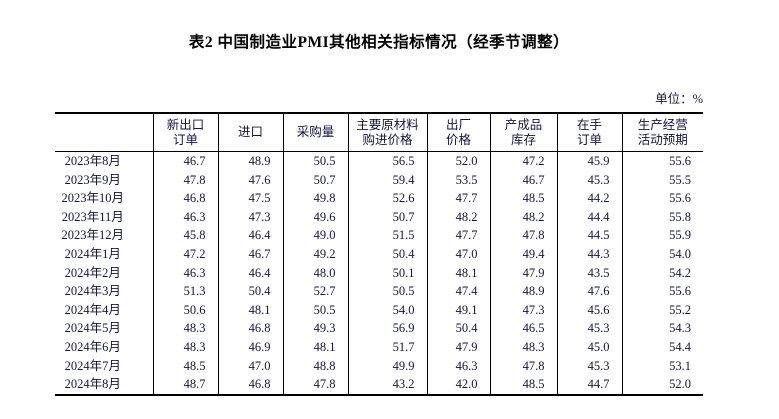 The width and height of the screenshot is (779, 419). I want to click on table-cell: 42.0, so click(458, 385).